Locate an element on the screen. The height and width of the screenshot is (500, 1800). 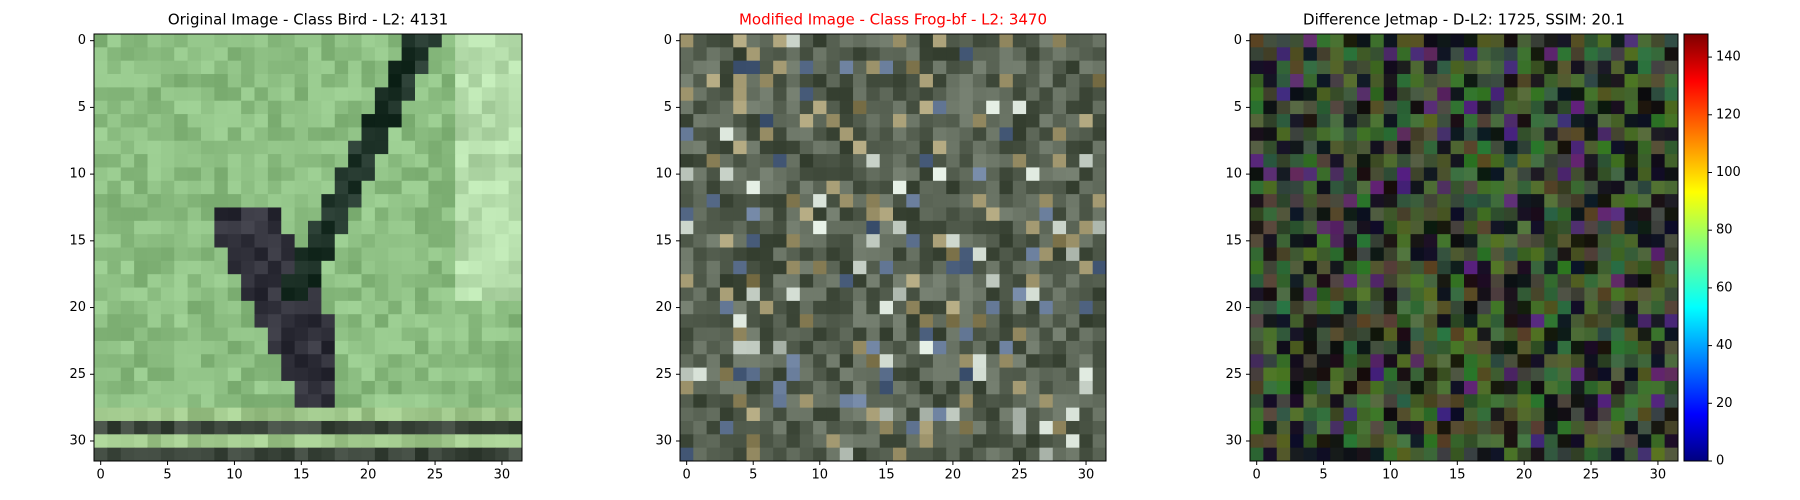
y-tick-label: 5 is located at coordinates (1238, 107).